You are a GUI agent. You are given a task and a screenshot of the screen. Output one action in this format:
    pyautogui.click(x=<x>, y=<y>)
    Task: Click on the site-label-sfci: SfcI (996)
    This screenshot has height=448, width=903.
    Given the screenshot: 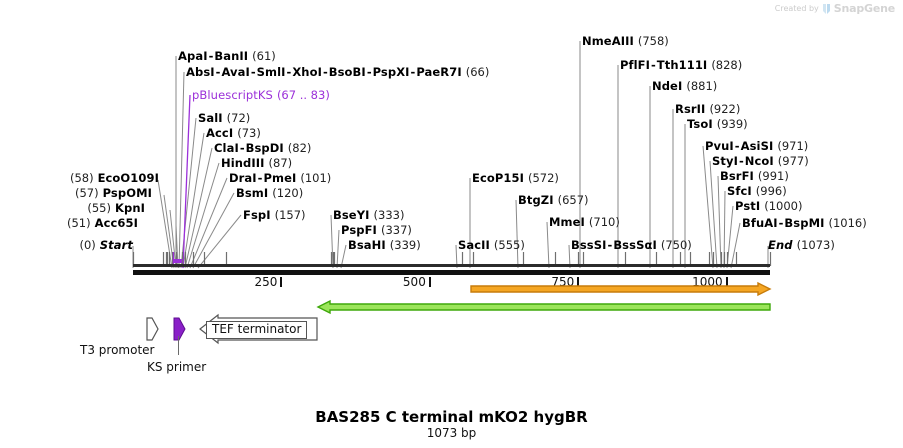 What is the action you would take?
    pyautogui.click(x=757, y=191)
    